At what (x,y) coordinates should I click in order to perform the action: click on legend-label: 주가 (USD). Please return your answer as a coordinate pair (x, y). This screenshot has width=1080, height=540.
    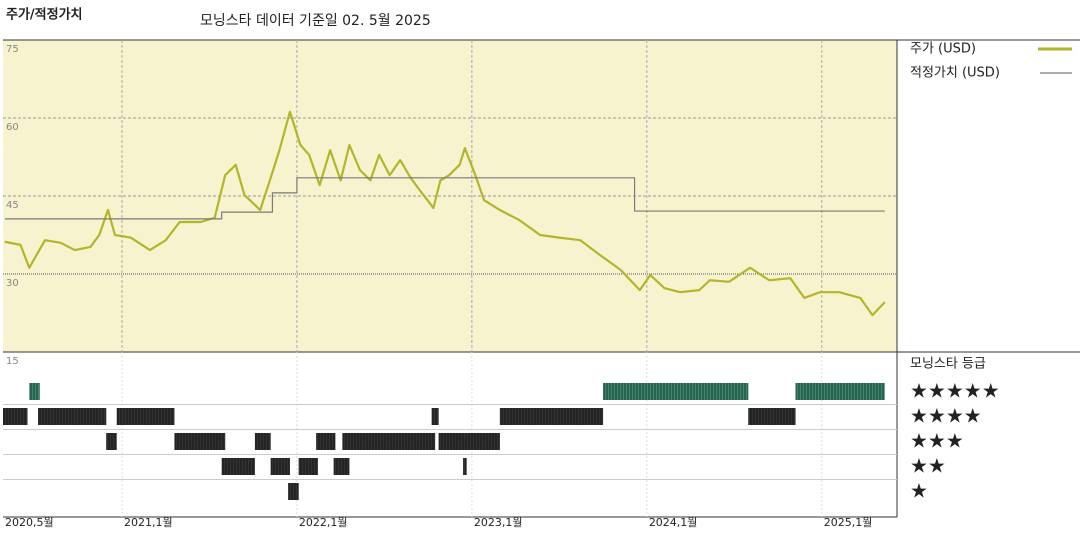
    Looking at the image, I should click on (943, 49).